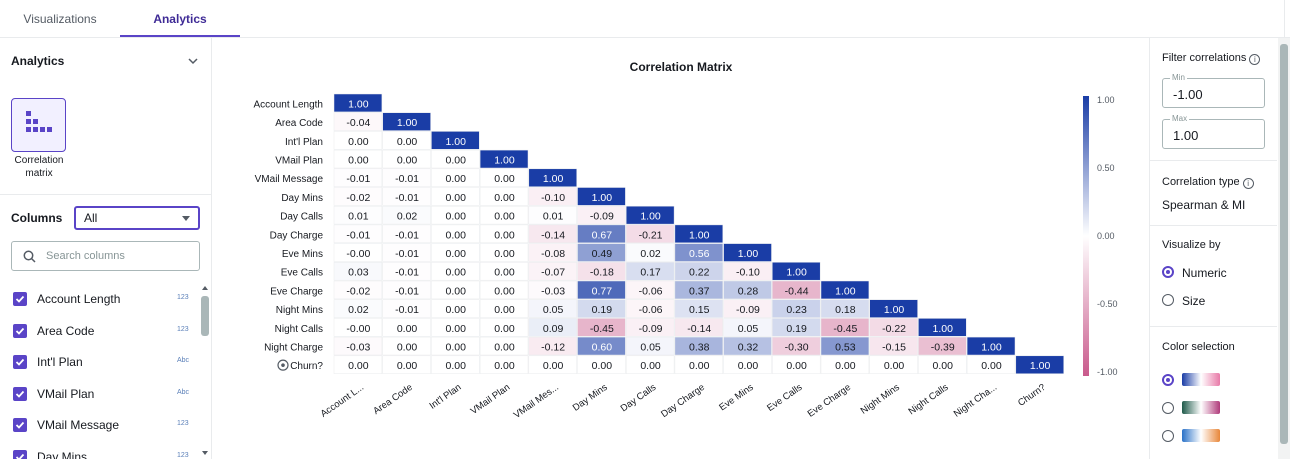 The image size is (1290, 459). Describe the element at coordinates (797, 291) in the screenshot. I see `cell-value-label: -0.44` at that location.